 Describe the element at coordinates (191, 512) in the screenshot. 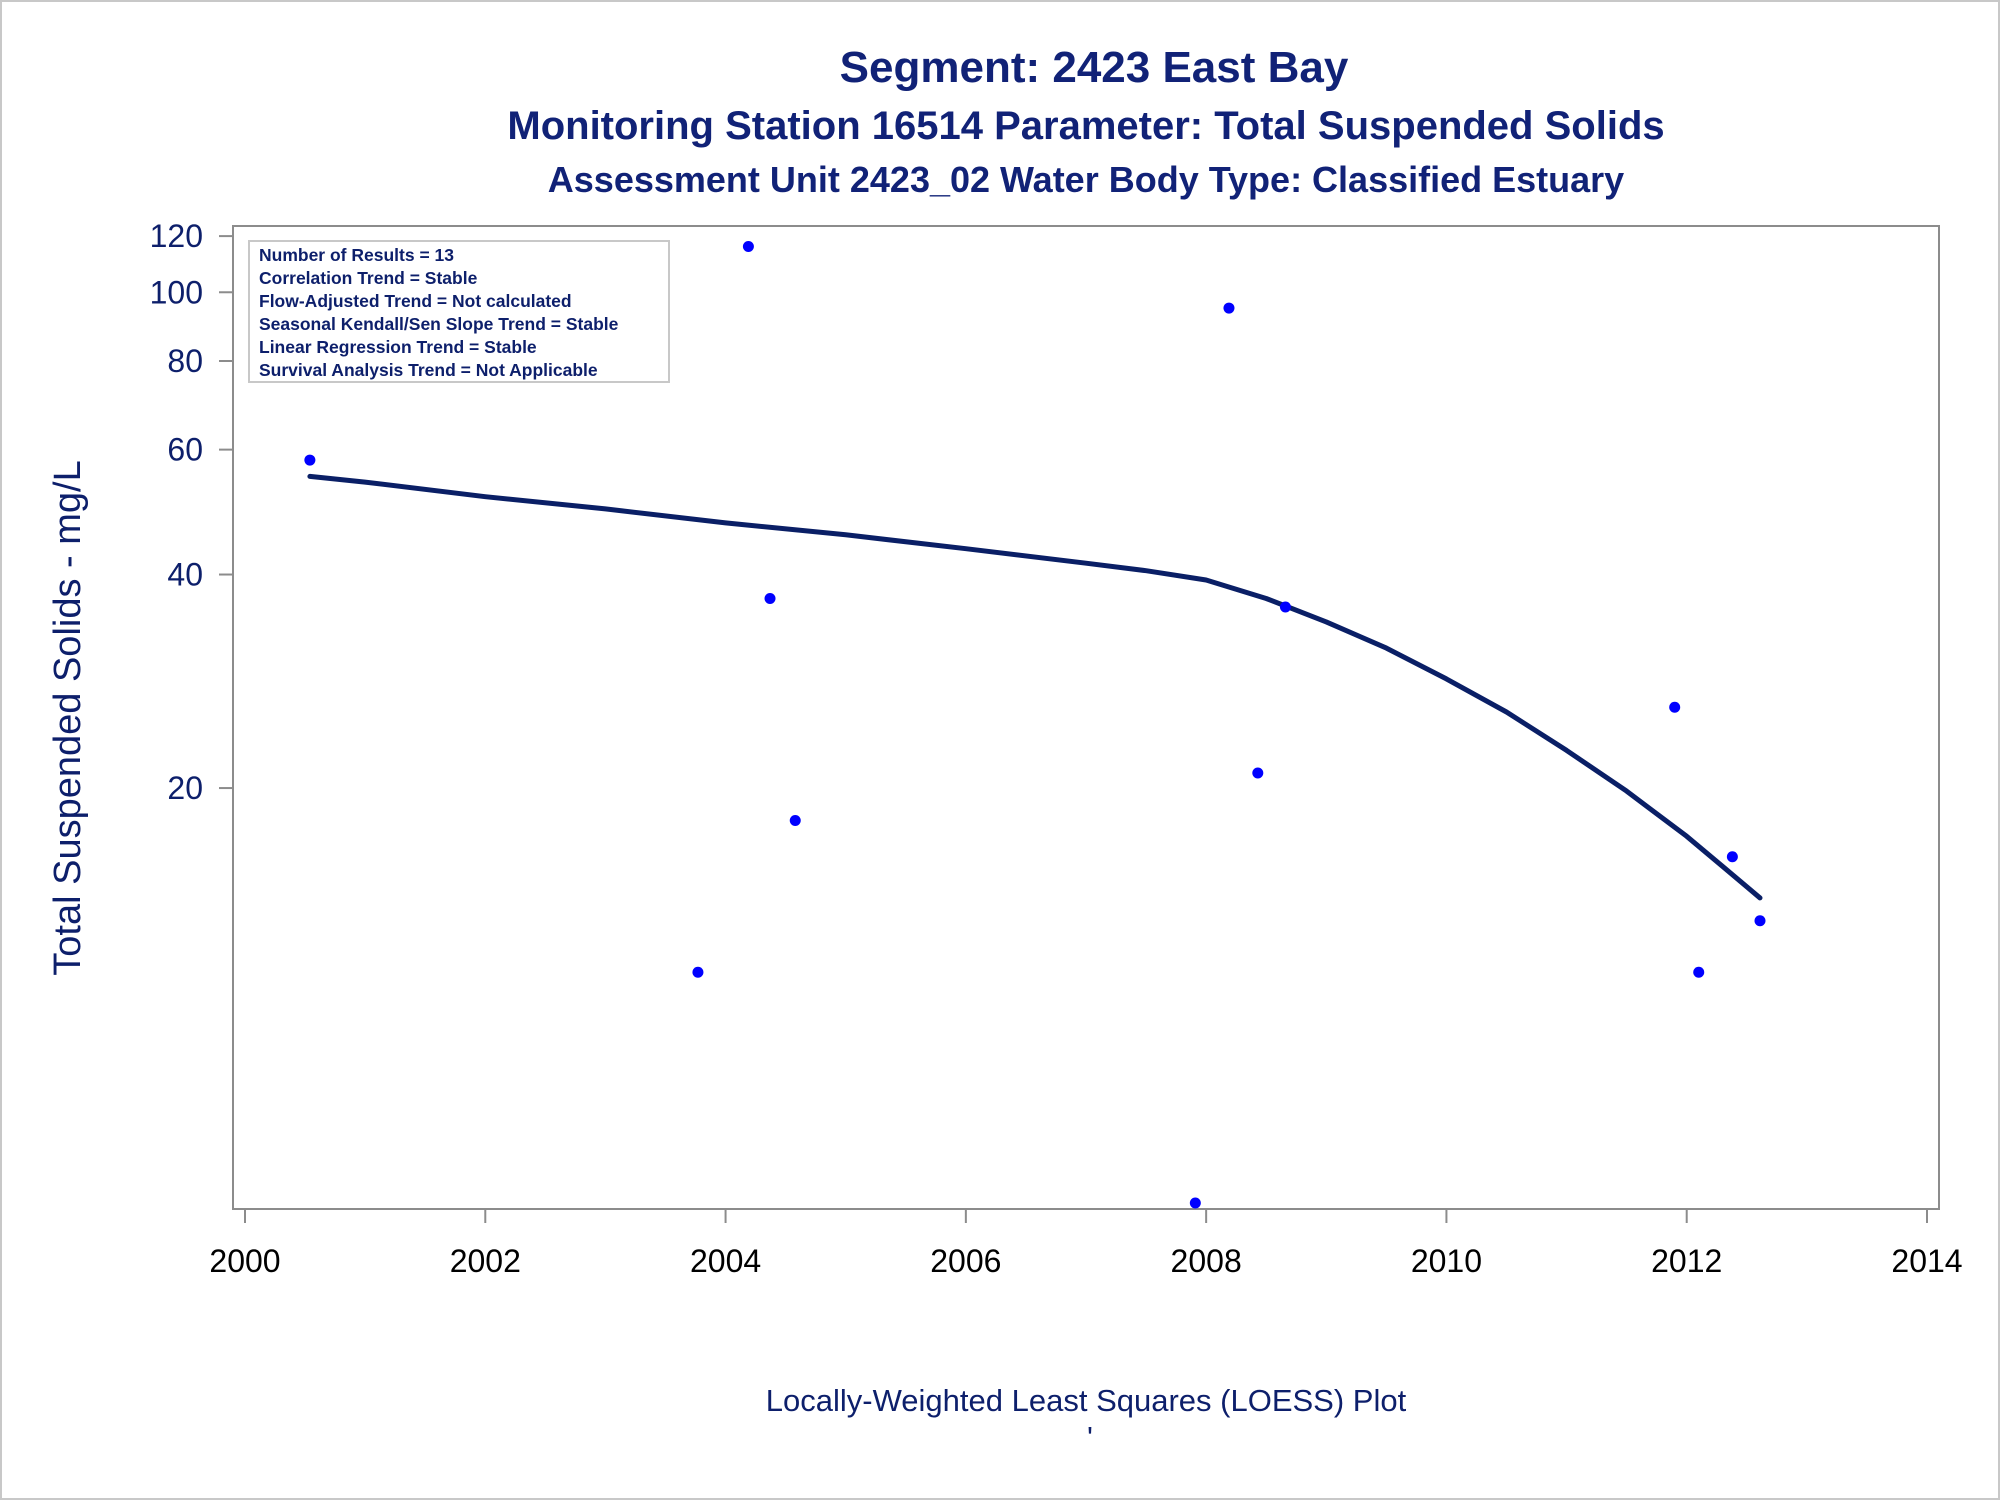

I see `y-axis: 20 40 60 80 100 120` at that location.